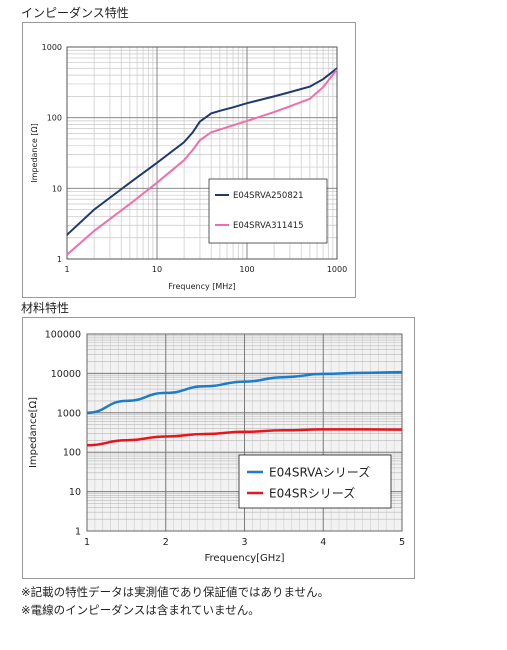 This screenshot has width=507, height=650. What do you see at coordinates (166, 542) in the screenshot?
I see `x-tick-label: 2` at bounding box center [166, 542].